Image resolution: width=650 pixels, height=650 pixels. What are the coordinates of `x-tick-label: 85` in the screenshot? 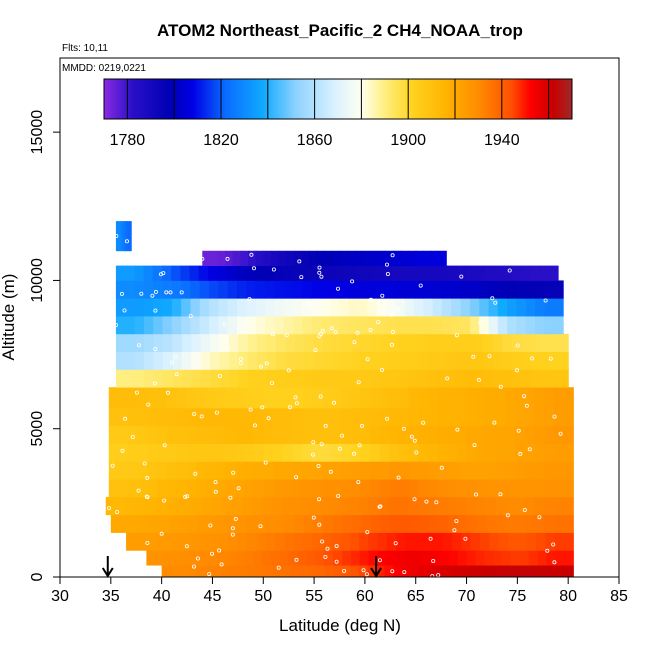 It's located at (619, 596).